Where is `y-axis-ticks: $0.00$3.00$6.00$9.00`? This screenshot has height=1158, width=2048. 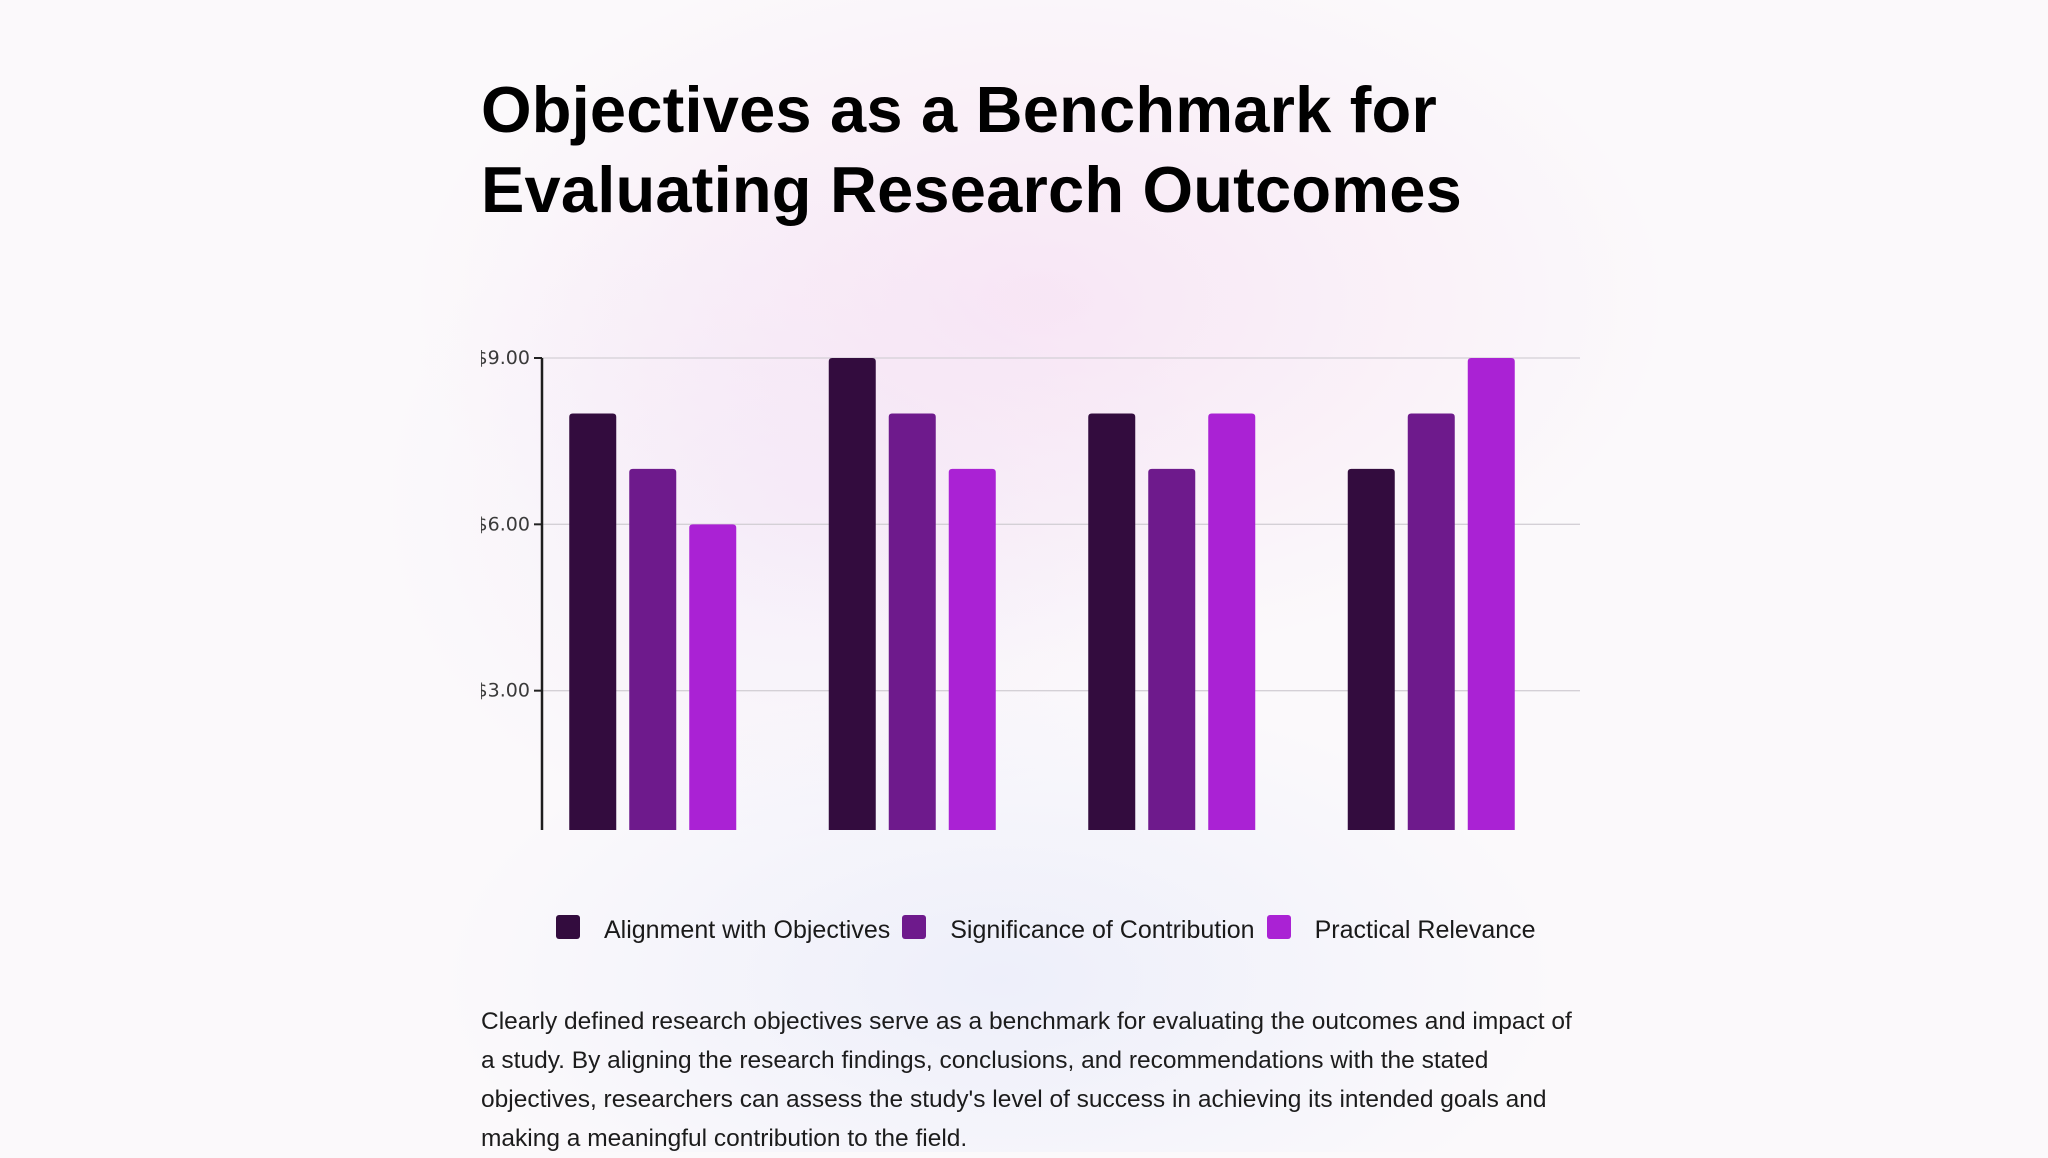 y-axis-ticks: $0.00$3.00$6.00$9.00 is located at coordinates (511, 524).